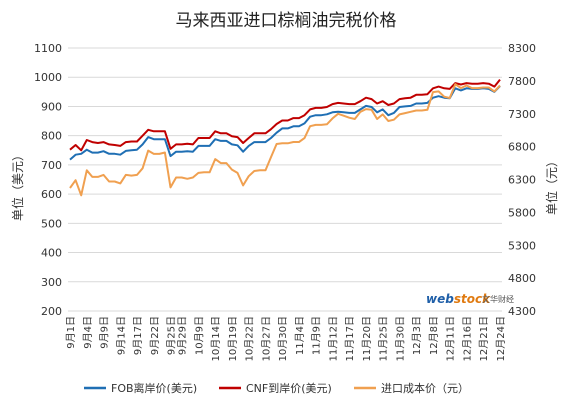 Image resolution: width=572 pixels, height=410 pixels. I want to click on x-tick-label: 11月25日, so click(384, 338).